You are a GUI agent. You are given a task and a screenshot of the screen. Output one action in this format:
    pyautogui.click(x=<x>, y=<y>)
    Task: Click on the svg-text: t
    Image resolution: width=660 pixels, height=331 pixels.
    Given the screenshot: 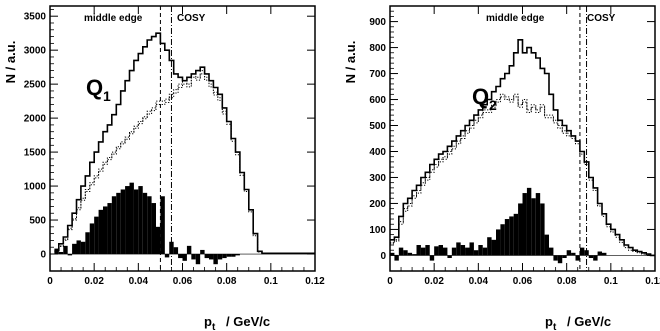 What is the action you would take?
    pyautogui.click(x=214, y=326)
    